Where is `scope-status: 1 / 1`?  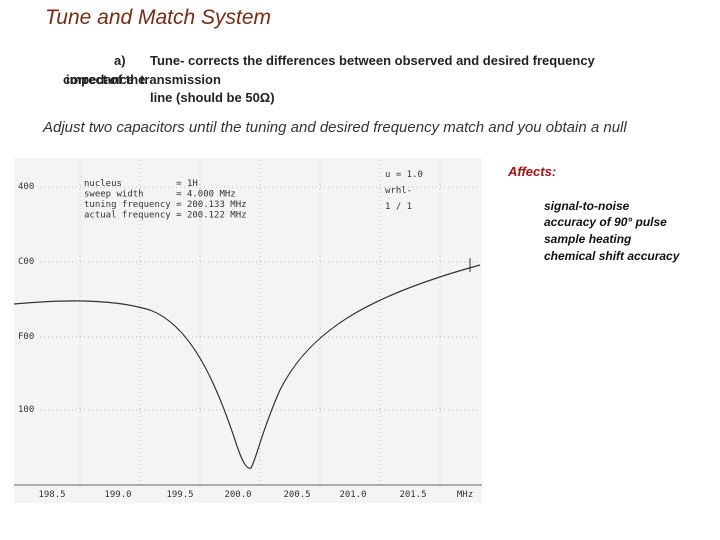 scope-status: 1 / 1 is located at coordinates (398, 207).